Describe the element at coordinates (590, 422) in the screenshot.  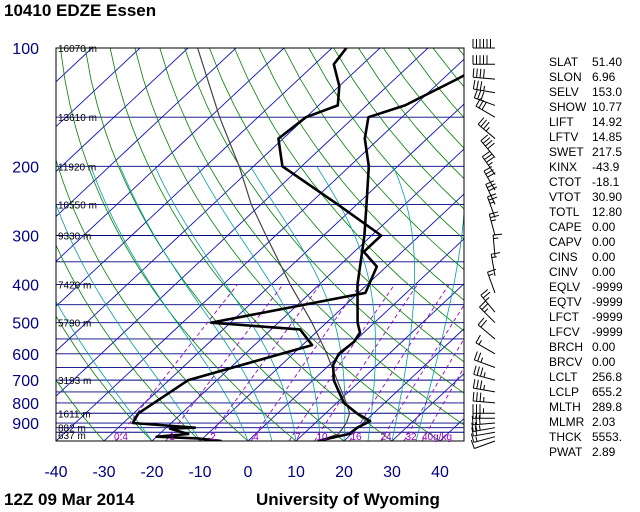
I see `index-row: MLMR 2.03` at that location.